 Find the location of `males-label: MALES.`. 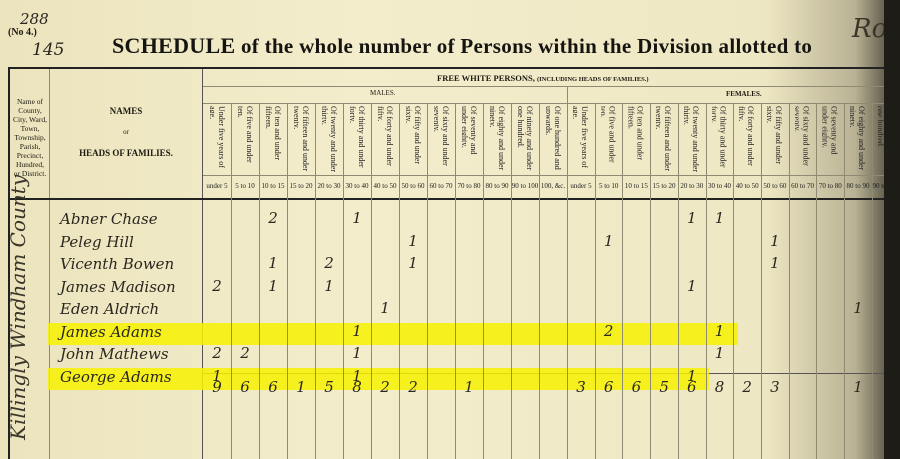

males-label: MALES. is located at coordinates (383, 93).